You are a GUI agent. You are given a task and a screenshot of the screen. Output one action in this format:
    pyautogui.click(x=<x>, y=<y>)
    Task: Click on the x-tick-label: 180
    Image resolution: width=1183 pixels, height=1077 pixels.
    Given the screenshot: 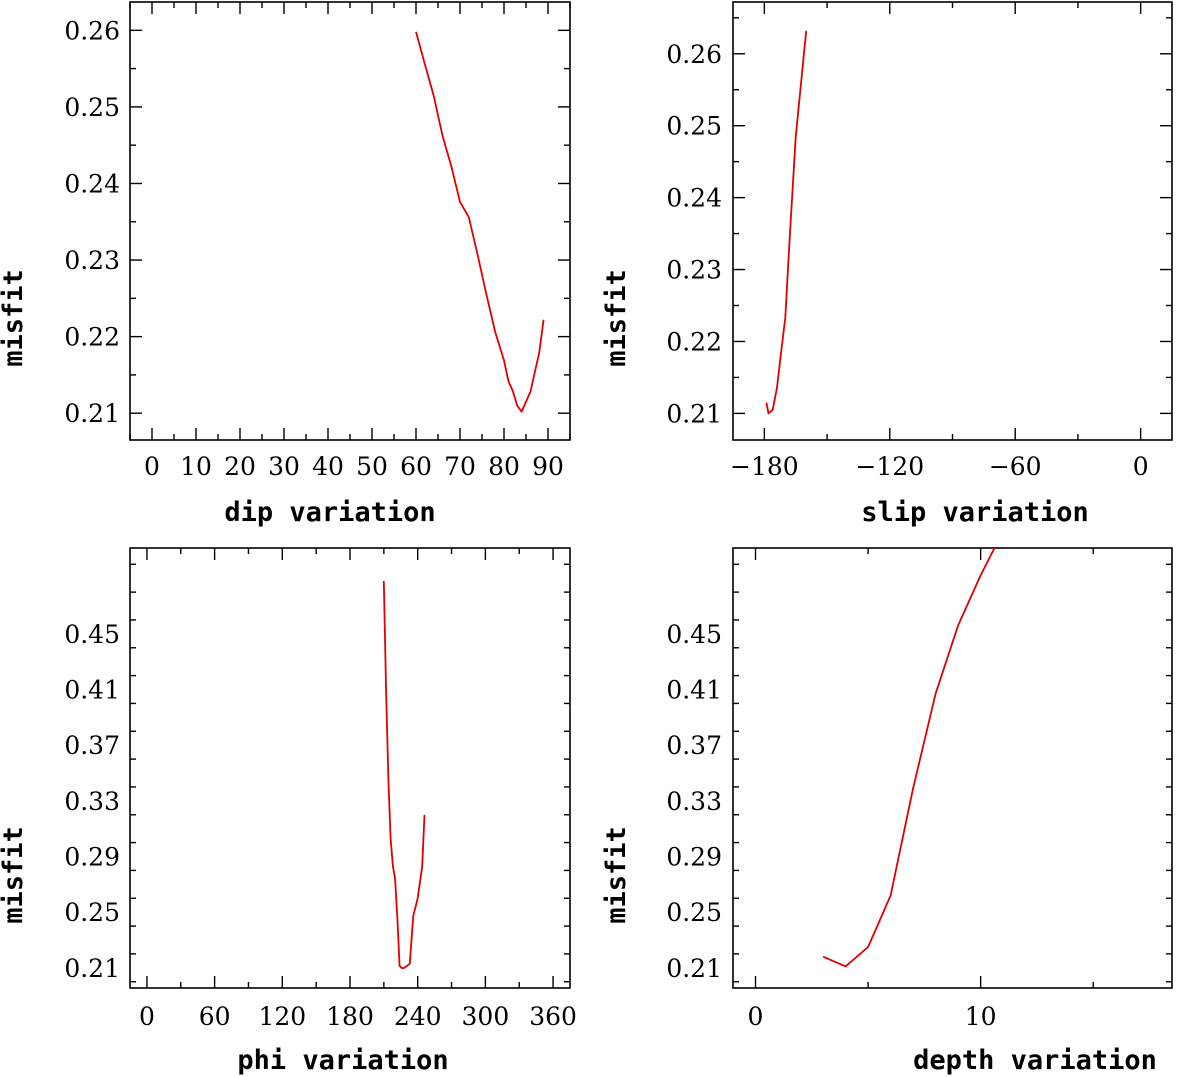 What is the action you would take?
    pyautogui.click(x=350, y=1016)
    